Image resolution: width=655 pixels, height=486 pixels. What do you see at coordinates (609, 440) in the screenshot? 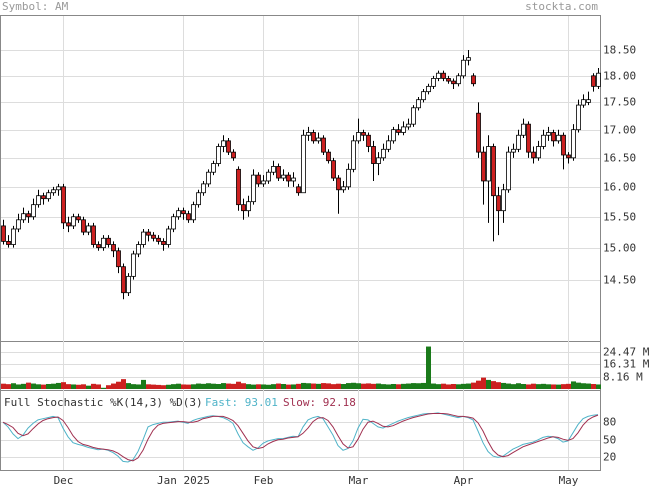
I see `y-tick-label: 50` at bounding box center [609, 440].